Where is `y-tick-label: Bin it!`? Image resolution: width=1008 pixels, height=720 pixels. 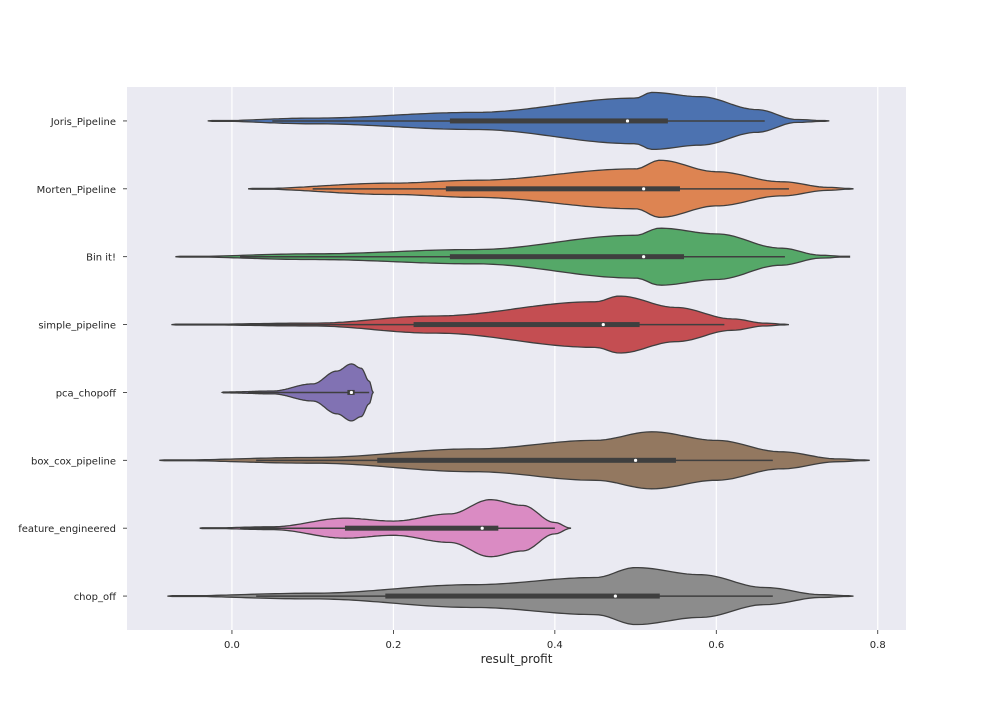
y-tick-label: Bin it! is located at coordinates (101, 258).